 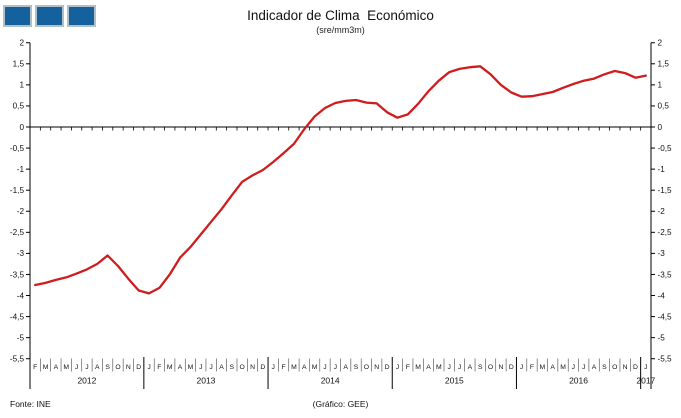 What do you see at coordinates (645, 381) in the screenshot?
I see `year-label: 2017` at bounding box center [645, 381].